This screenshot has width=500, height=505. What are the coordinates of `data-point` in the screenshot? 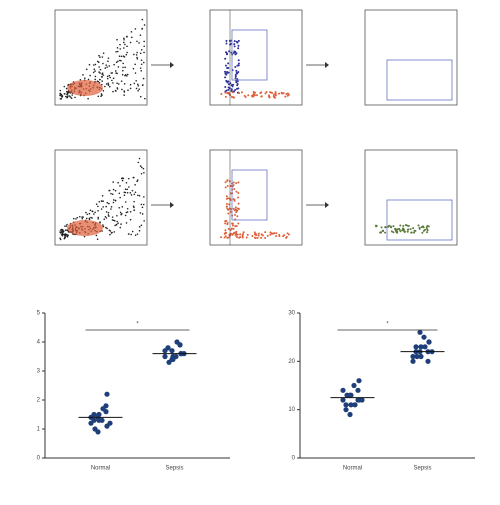 It's located at (420, 332).